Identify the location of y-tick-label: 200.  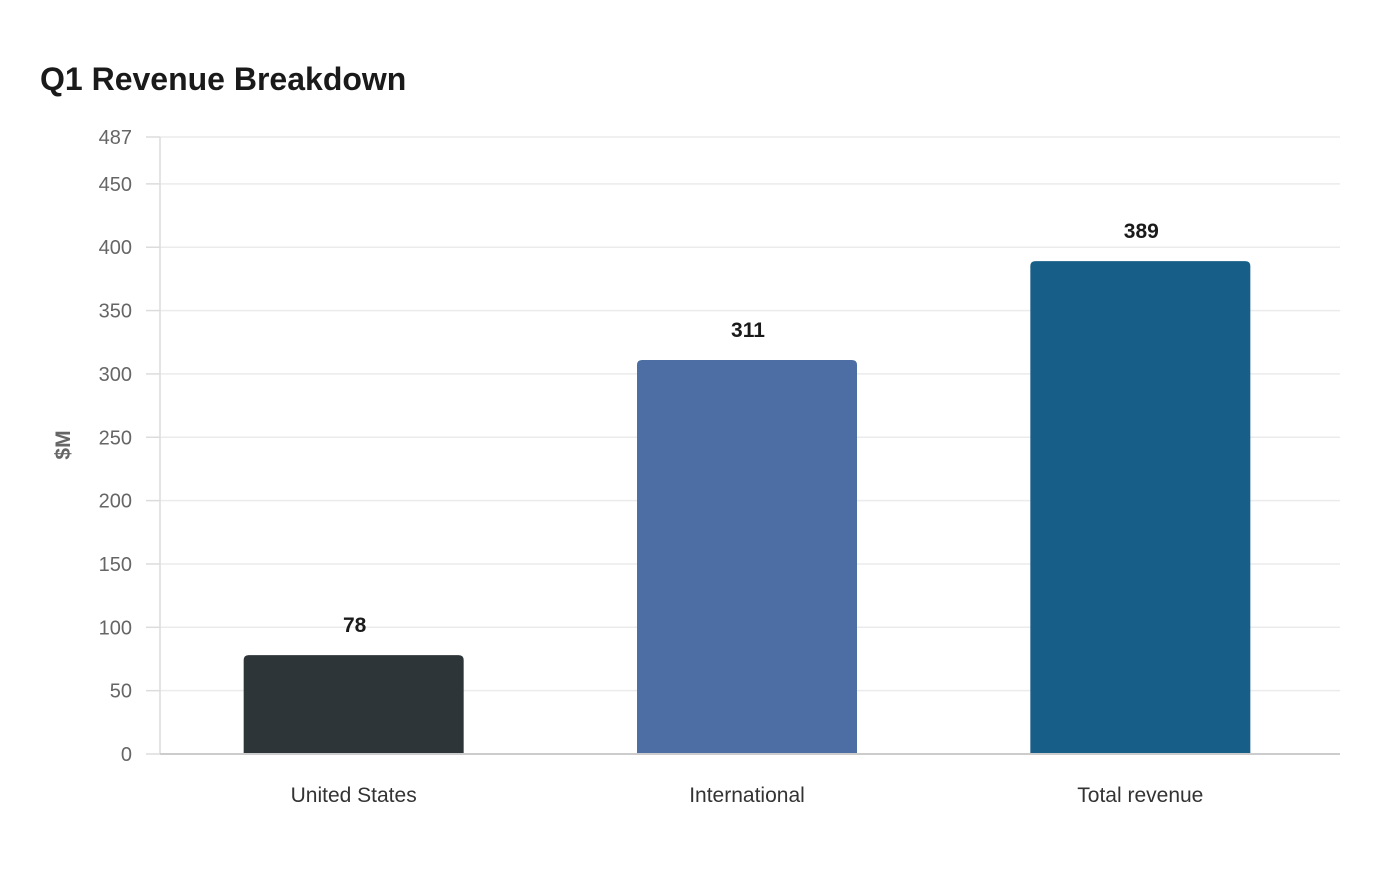
(115, 502).